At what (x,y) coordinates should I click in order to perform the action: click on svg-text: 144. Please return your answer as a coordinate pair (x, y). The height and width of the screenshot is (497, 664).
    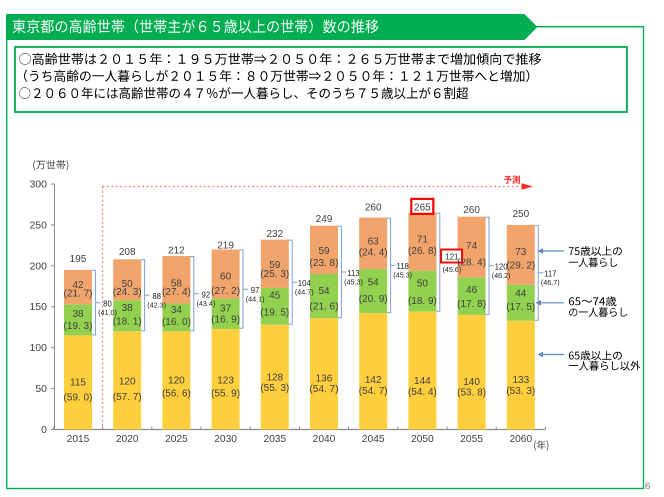
    Looking at the image, I should click on (422, 381).